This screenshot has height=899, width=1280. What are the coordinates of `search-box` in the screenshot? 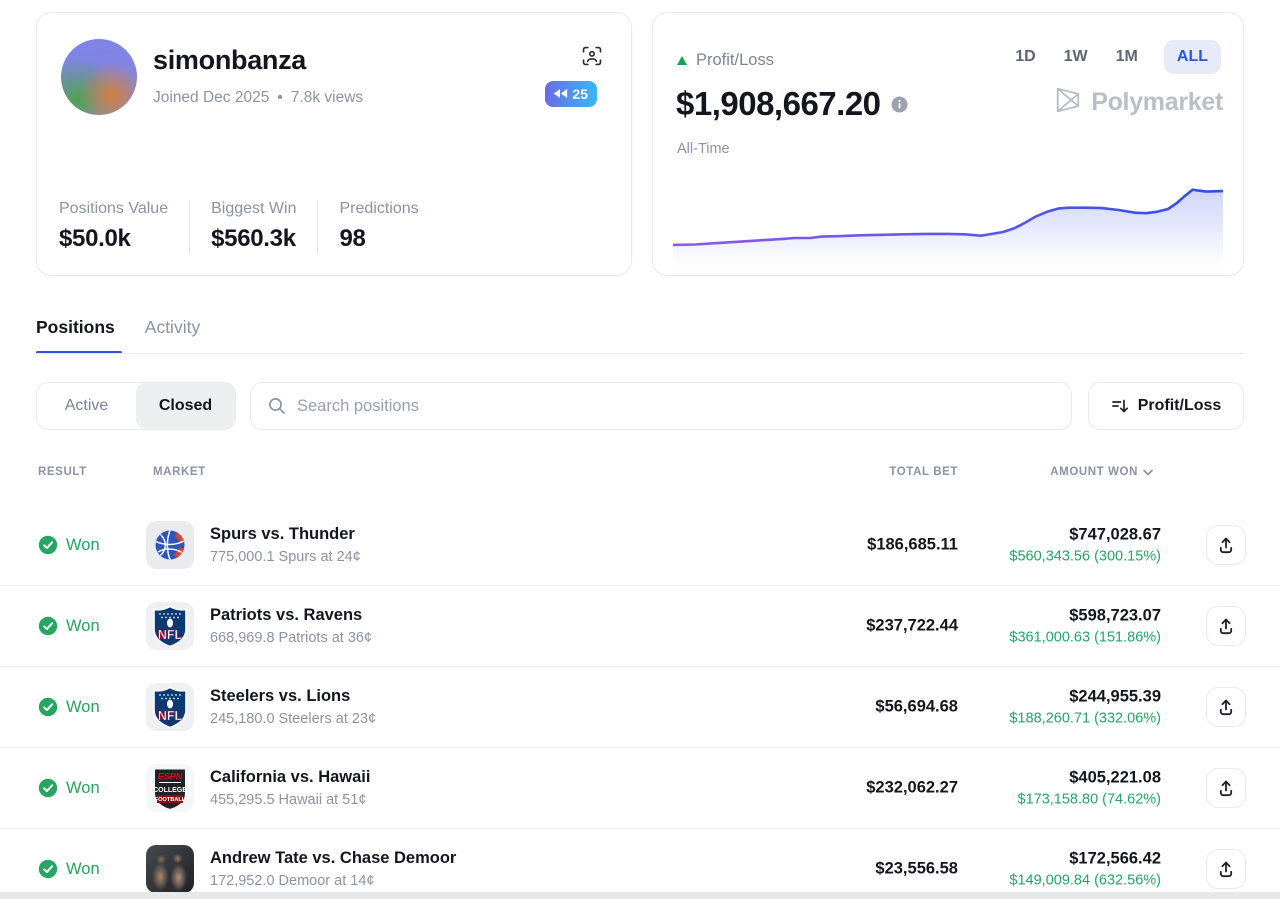 It's located at (661, 406).